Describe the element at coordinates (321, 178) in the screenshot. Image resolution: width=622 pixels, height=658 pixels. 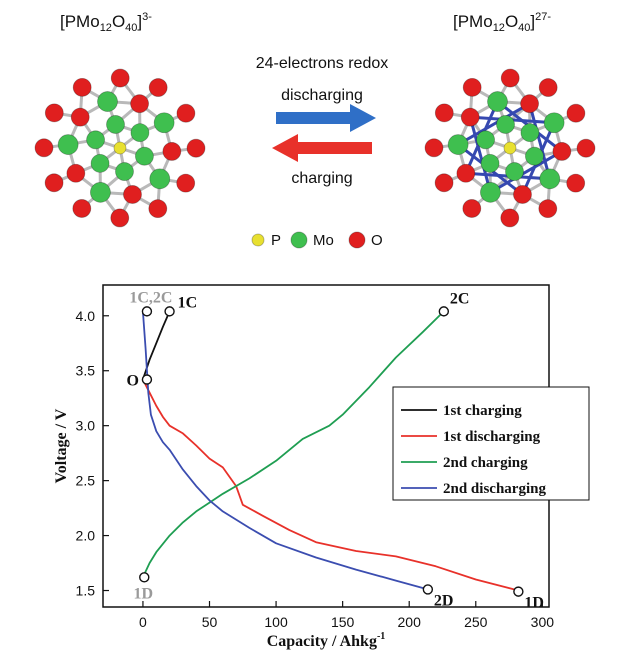
I see `charging-label: charging` at that location.